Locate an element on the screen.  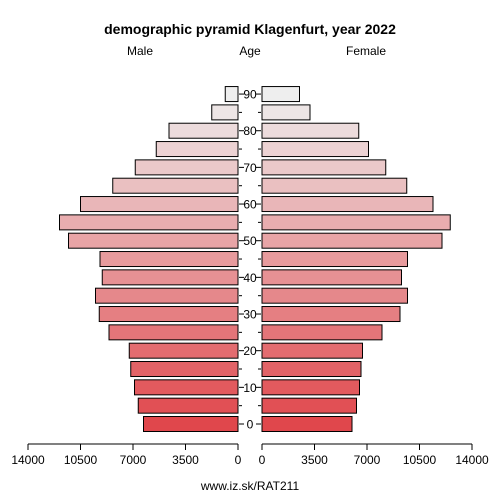
x-tick-label-female: 10500 is located at coordinates (420, 460).